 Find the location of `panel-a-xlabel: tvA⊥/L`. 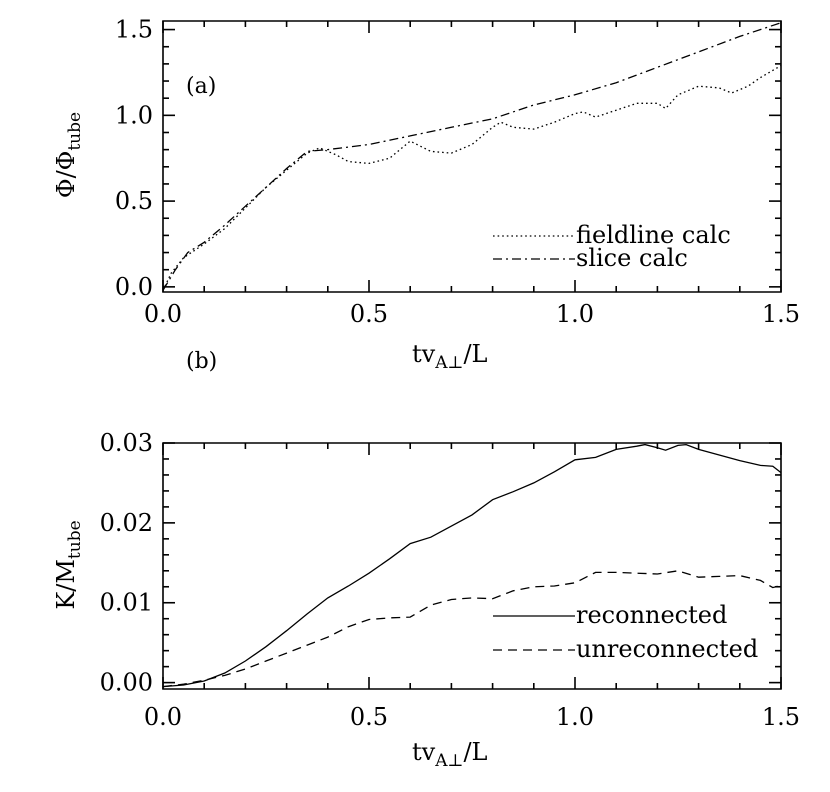

panel-a-xlabel: tvA⊥/L is located at coordinates (450, 356).